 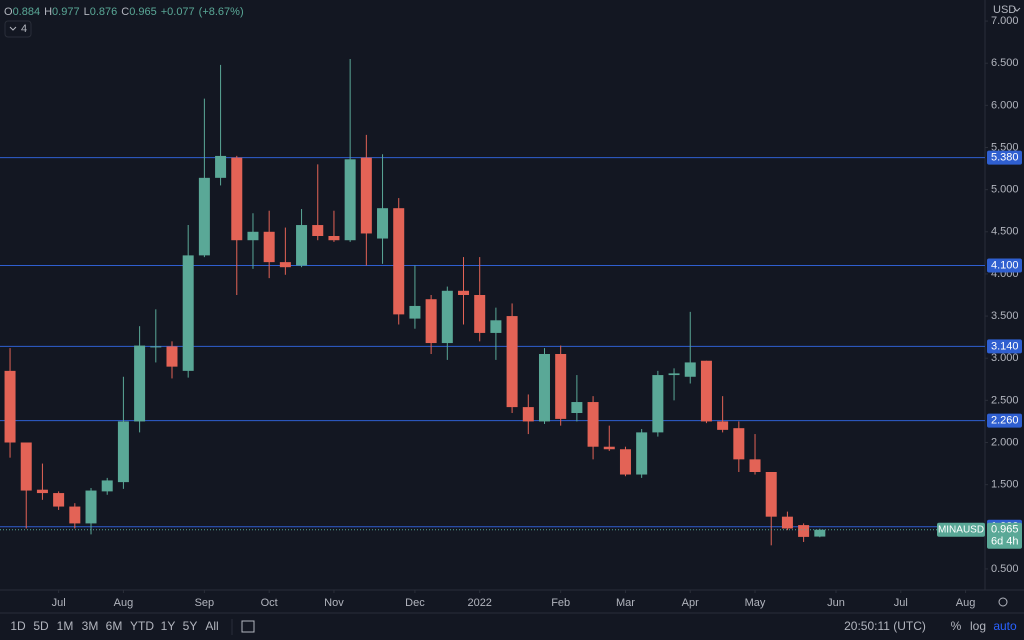 I want to click on range-button: All, so click(x=211, y=626).